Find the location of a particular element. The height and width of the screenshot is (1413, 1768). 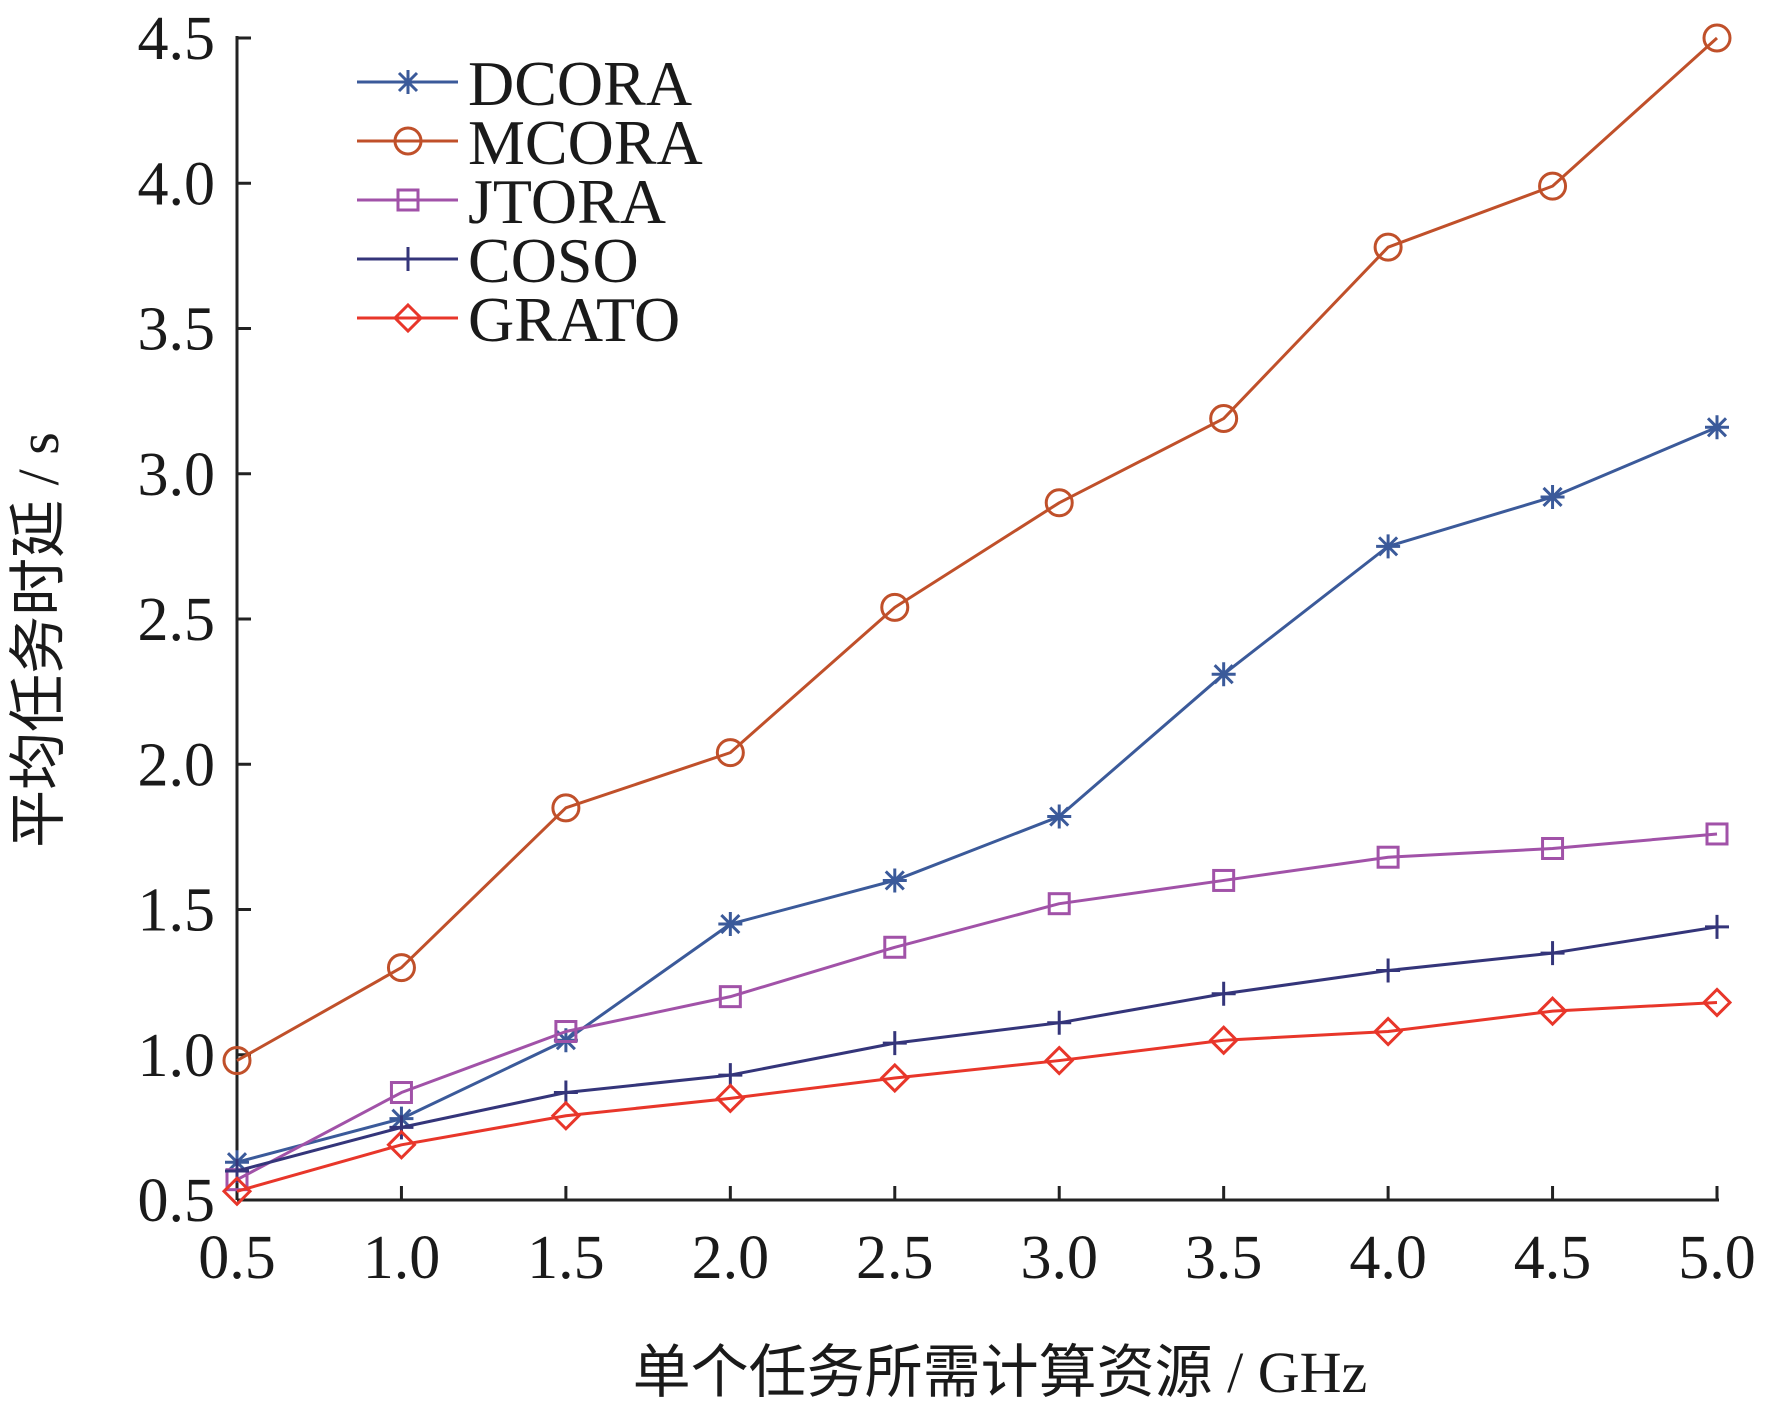

legend-item-coso: COSO is located at coordinates (498, 260).